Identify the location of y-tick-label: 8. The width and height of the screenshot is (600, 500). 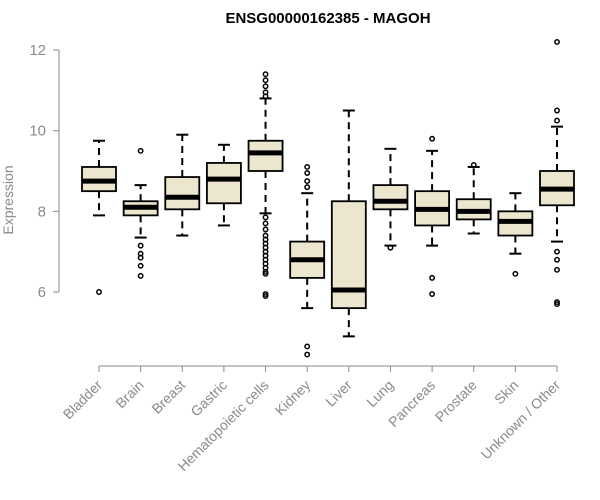
(42, 211).